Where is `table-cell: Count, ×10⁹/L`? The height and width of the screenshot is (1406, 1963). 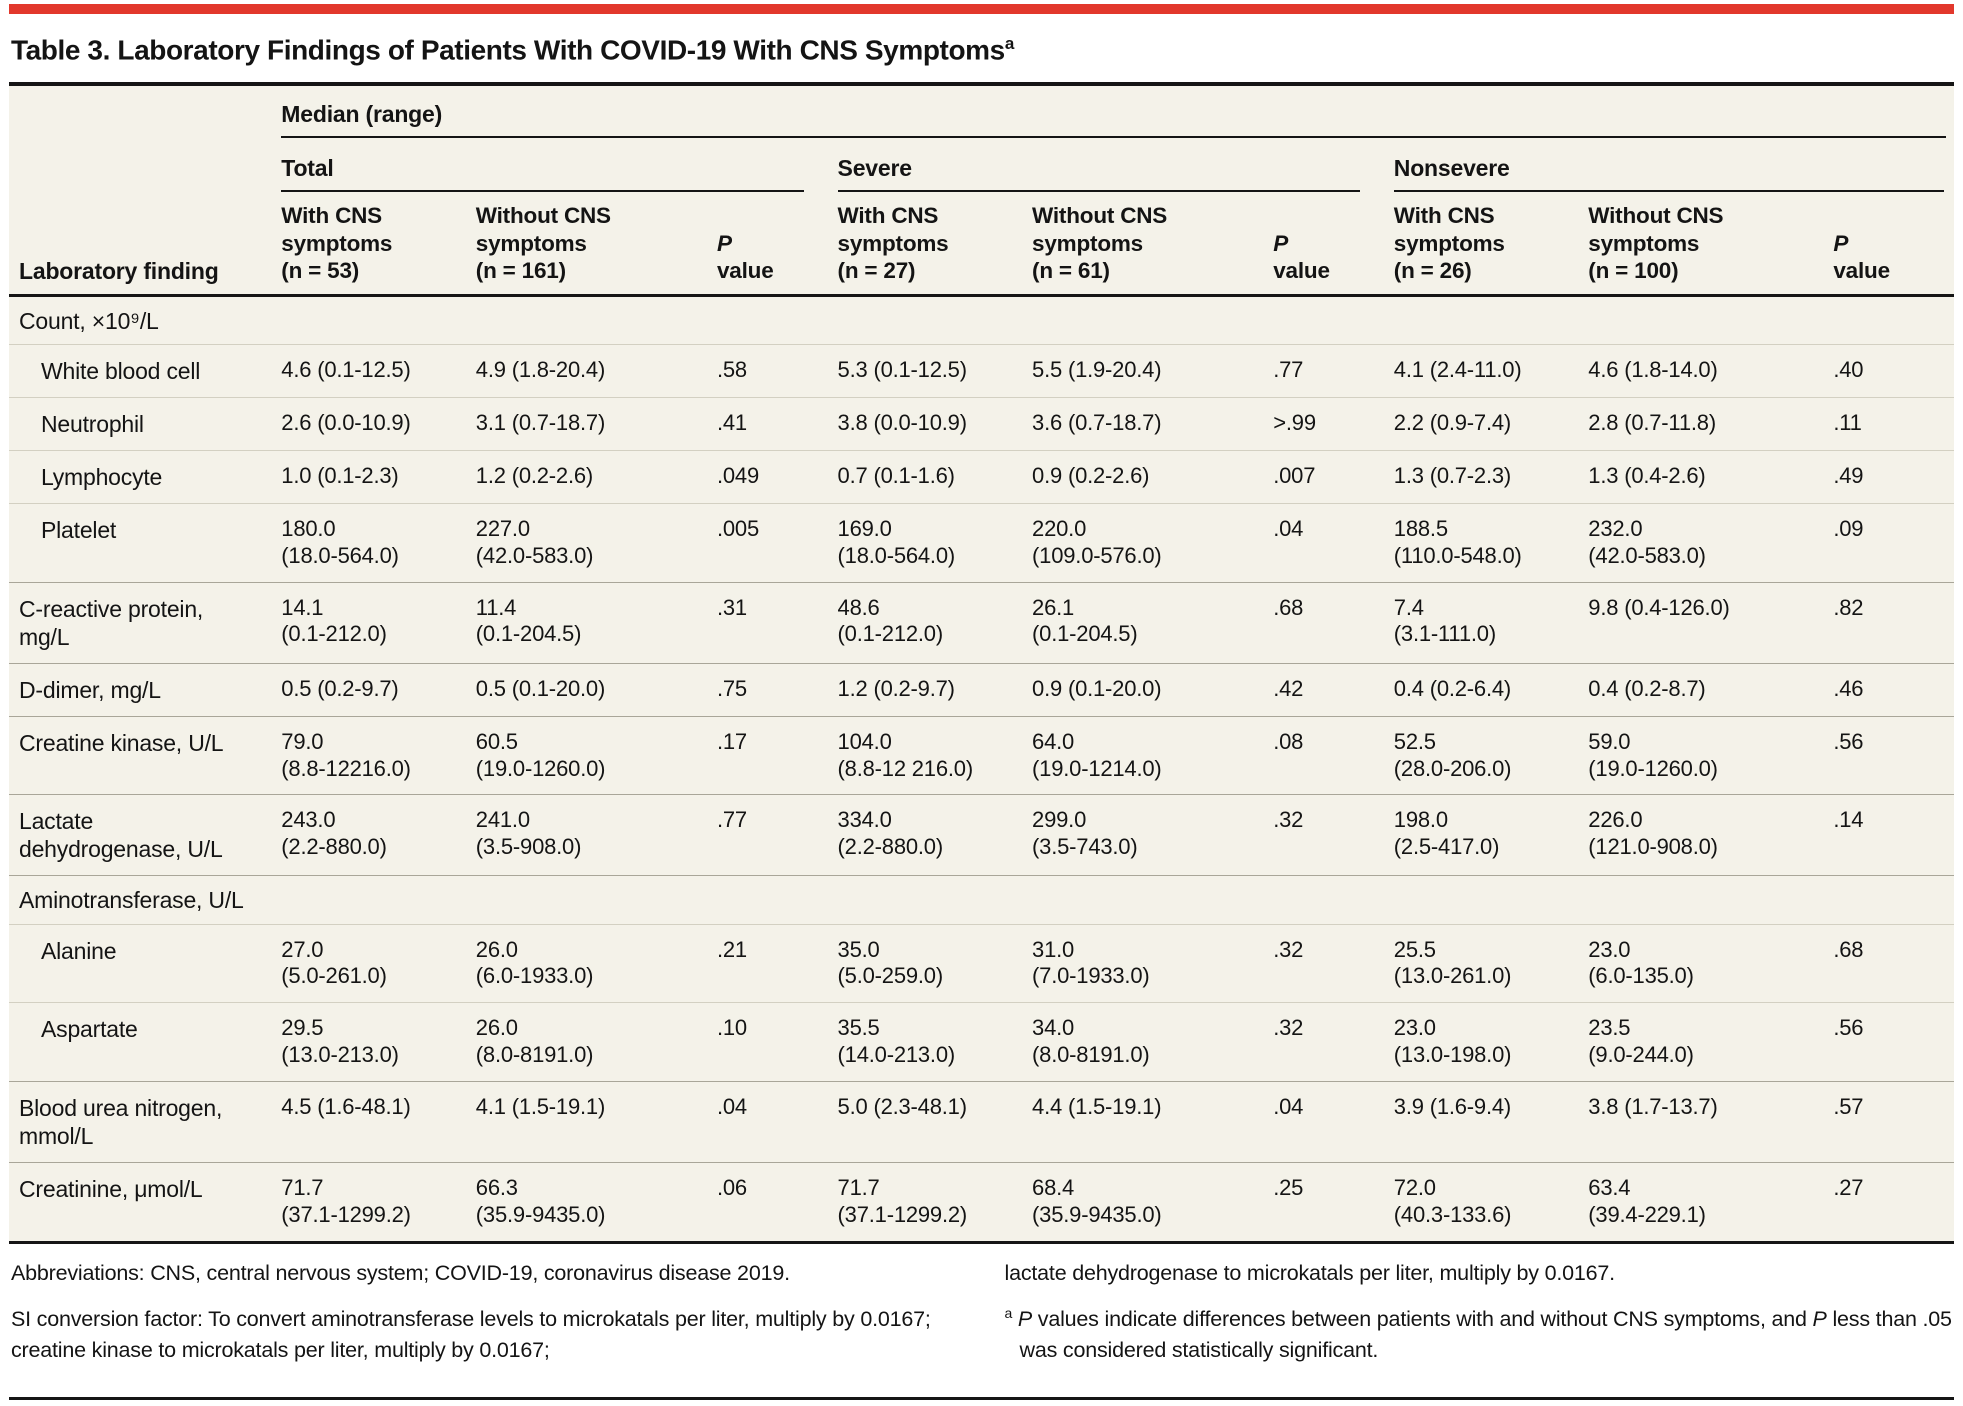 table-cell: Count, ×10⁹/L is located at coordinates (89, 320).